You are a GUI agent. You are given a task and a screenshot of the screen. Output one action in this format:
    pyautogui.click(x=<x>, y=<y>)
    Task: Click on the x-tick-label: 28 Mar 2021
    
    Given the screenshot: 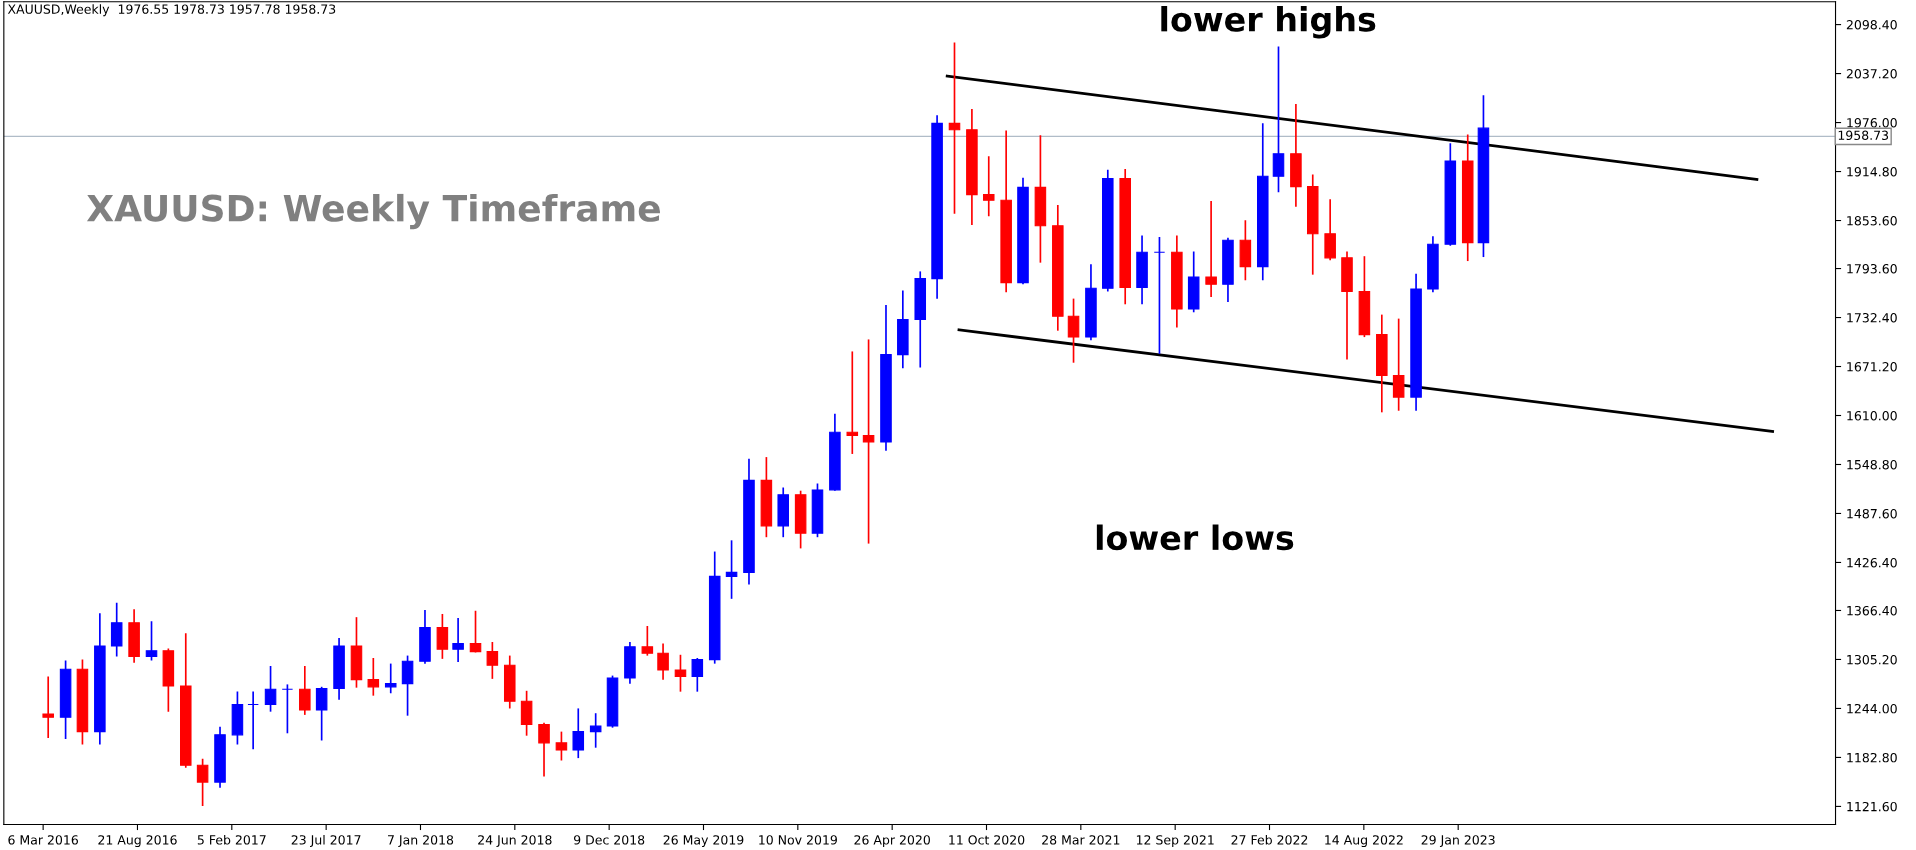 What is the action you would take?
    pyautogui.click(x=1081, y=840)
    